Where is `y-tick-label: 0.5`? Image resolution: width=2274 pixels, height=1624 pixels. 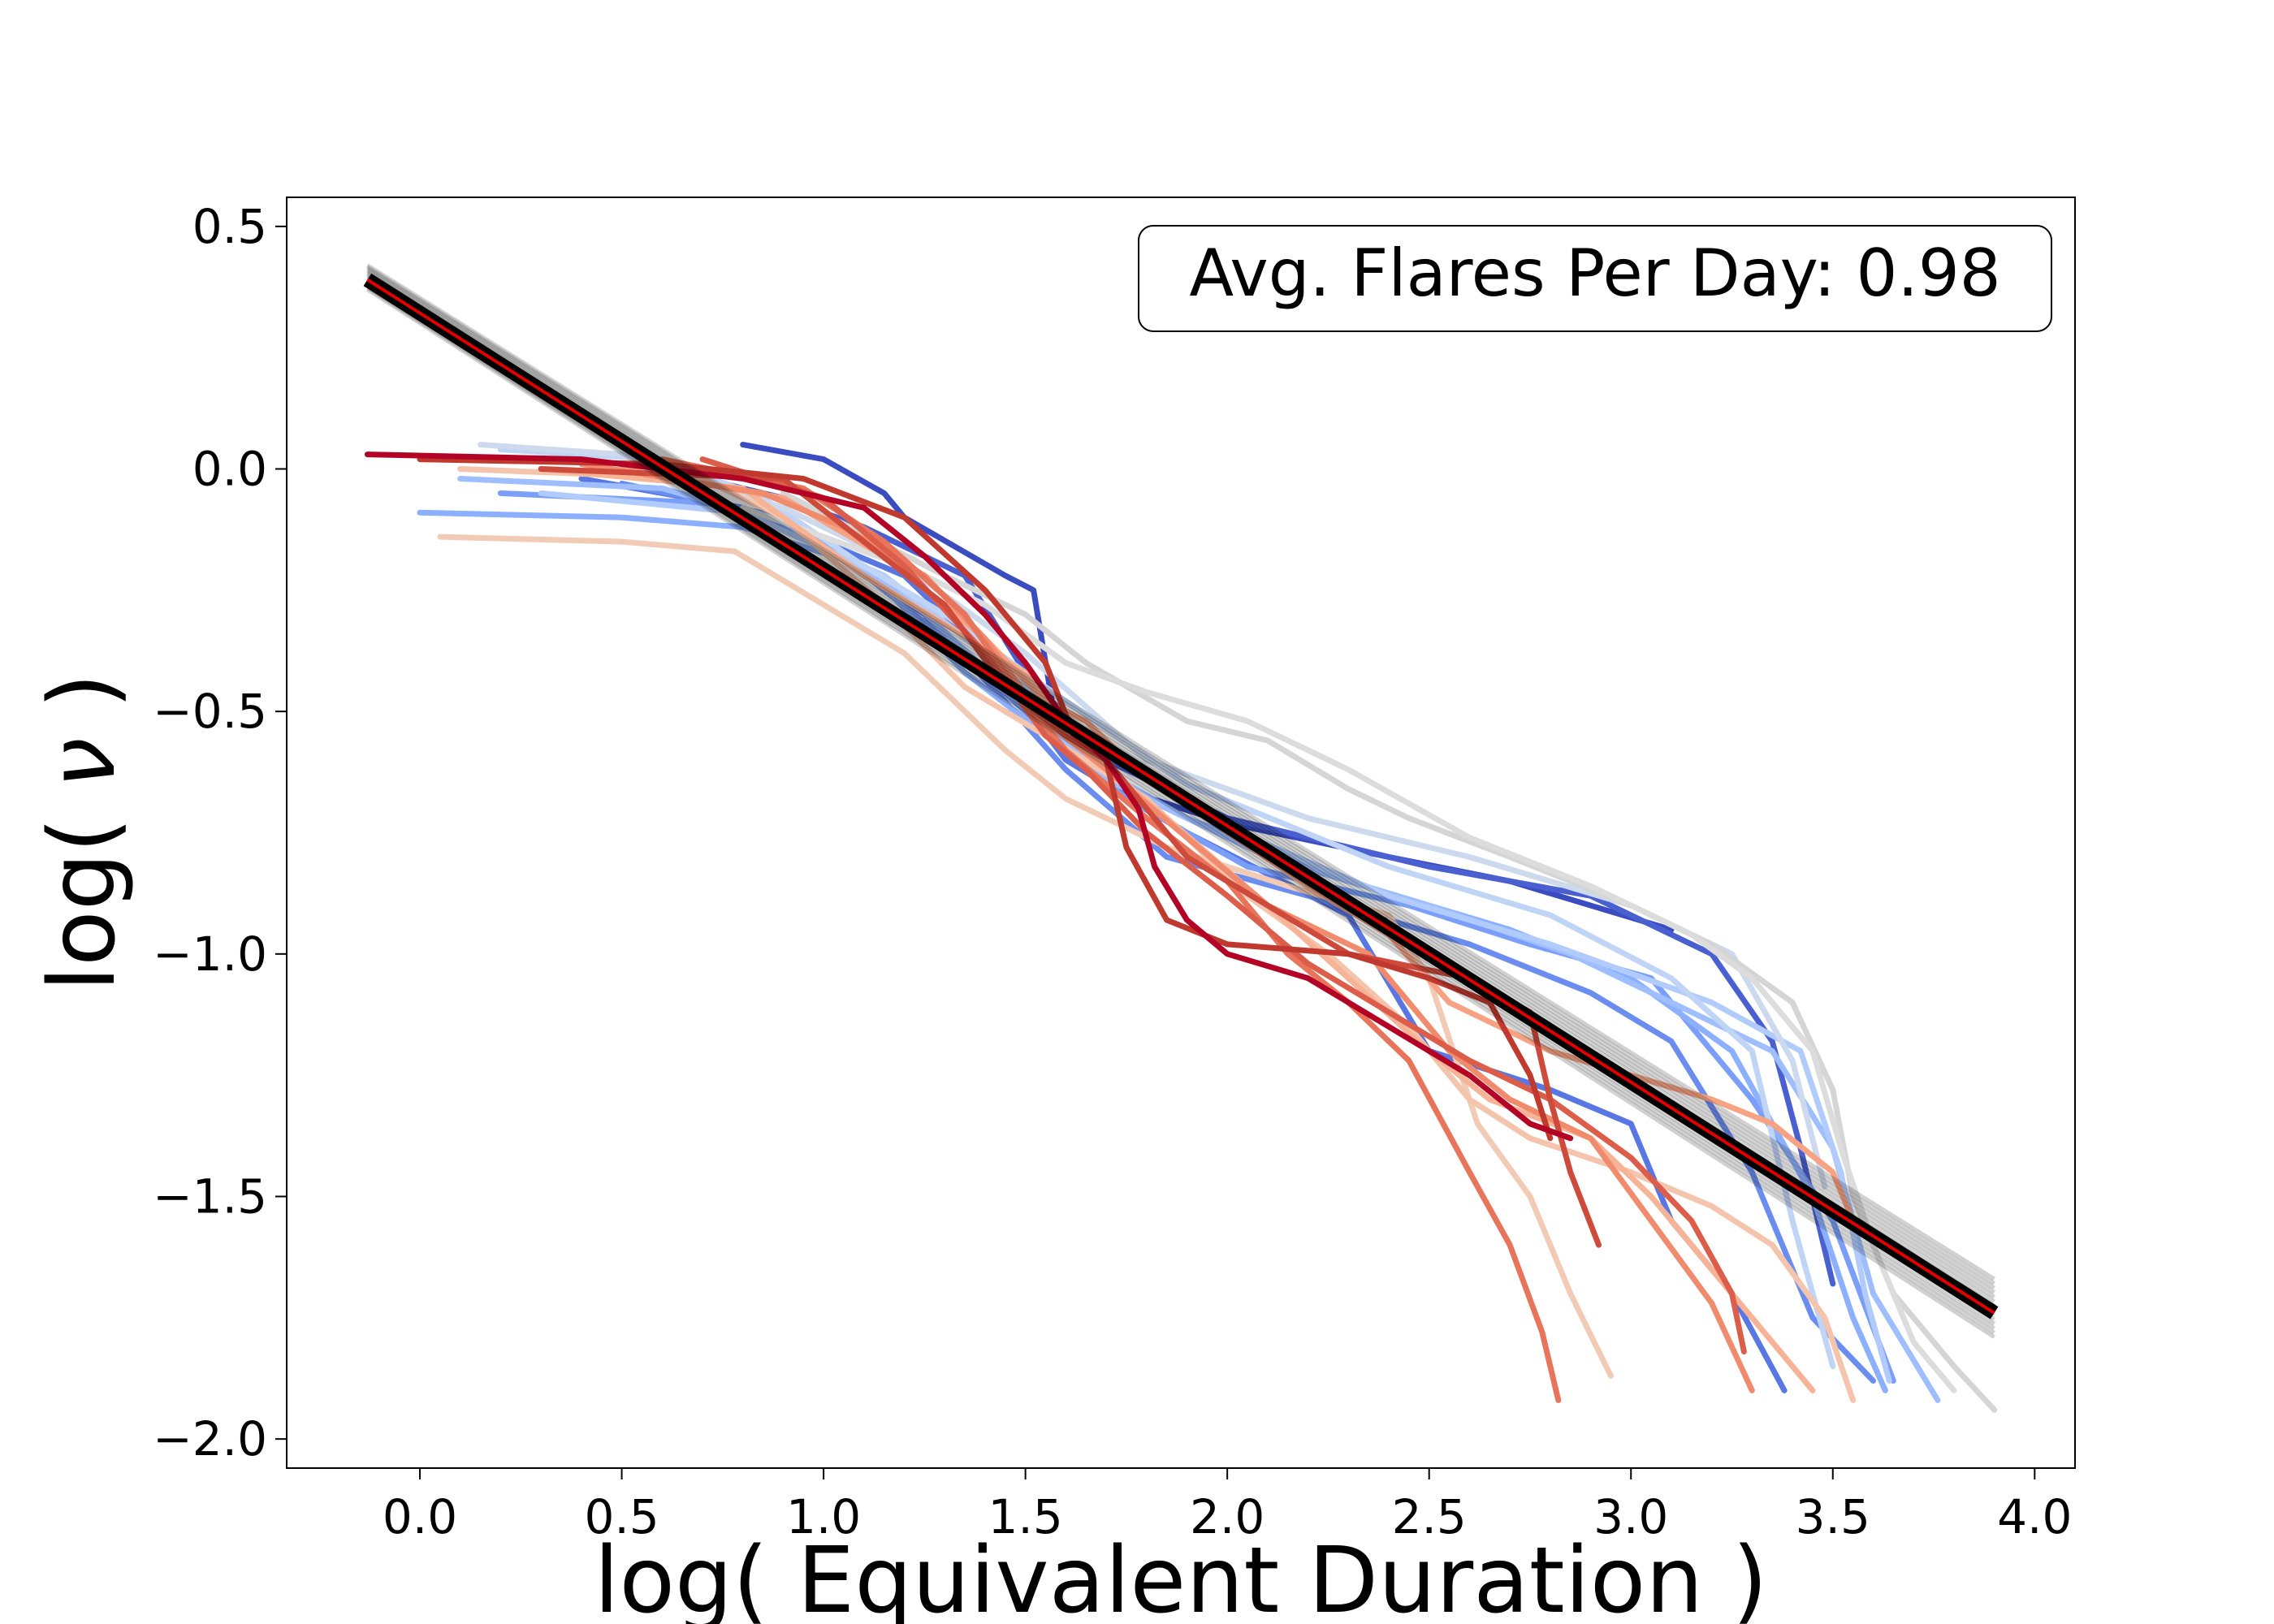
y-tick-label: 0.5 is located at coordinates (230, 227).